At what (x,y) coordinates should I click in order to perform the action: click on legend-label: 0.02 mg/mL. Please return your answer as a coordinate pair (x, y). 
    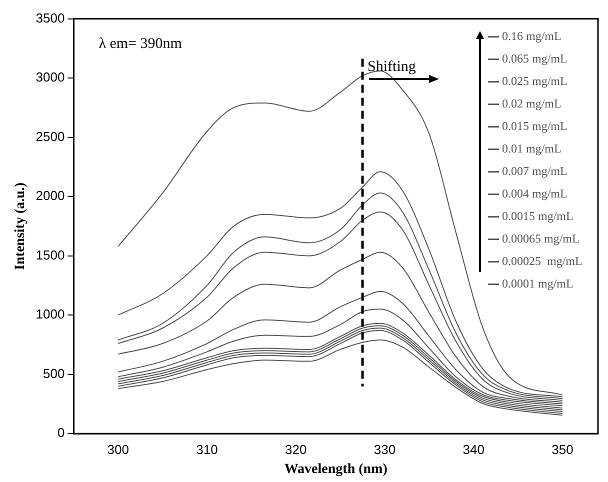
    Looking at the image, I should click on (532, 103).